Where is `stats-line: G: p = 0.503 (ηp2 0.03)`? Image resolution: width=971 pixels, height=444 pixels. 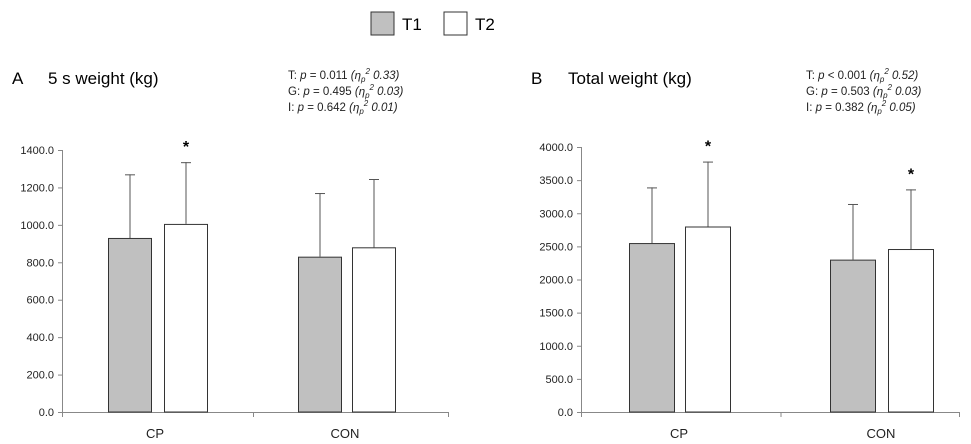
stats-line: G: p = 0.503 (ηp2 0.03) is located at coordinates (864, 91).